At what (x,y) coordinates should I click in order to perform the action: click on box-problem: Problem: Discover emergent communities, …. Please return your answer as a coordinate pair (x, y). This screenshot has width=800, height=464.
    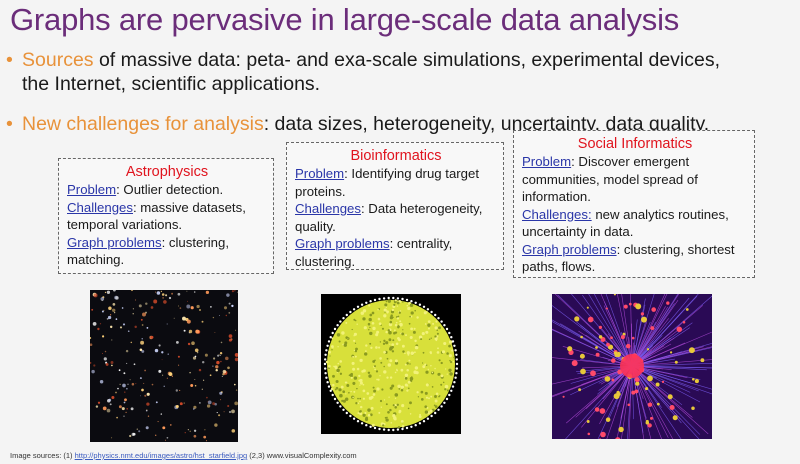
    Looking at the image, I should click on (635, 179).